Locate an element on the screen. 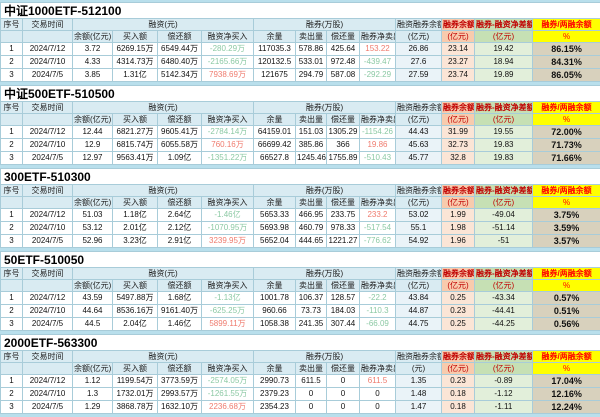  cell-net-sell: 153.22 is located at coordinates (377, 49).